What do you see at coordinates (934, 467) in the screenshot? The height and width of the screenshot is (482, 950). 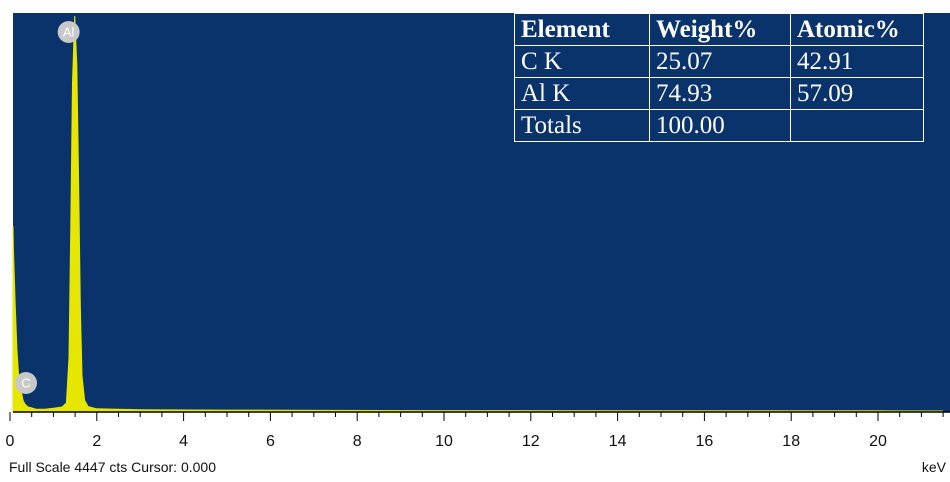 I see `x-axis-unit-label: keV` at bounding box center [934, 467].